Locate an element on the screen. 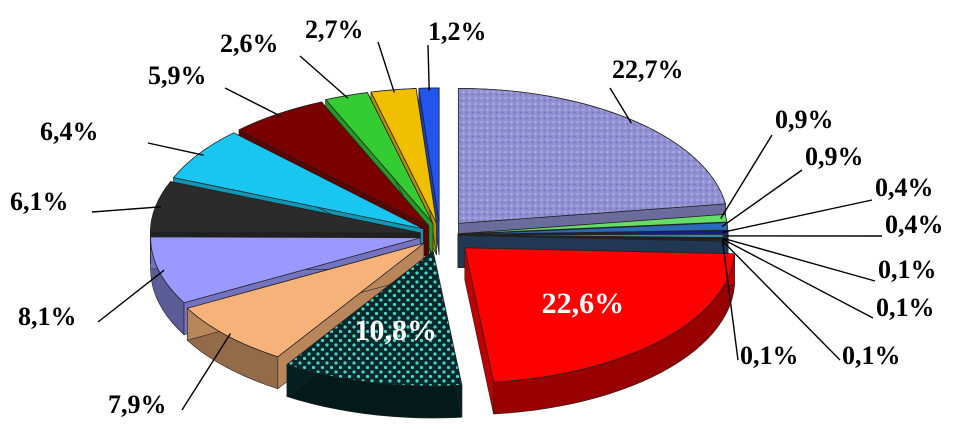 The image size is (957, 429). slice-value-label: 2,6% is located at coordinates (249, 43).